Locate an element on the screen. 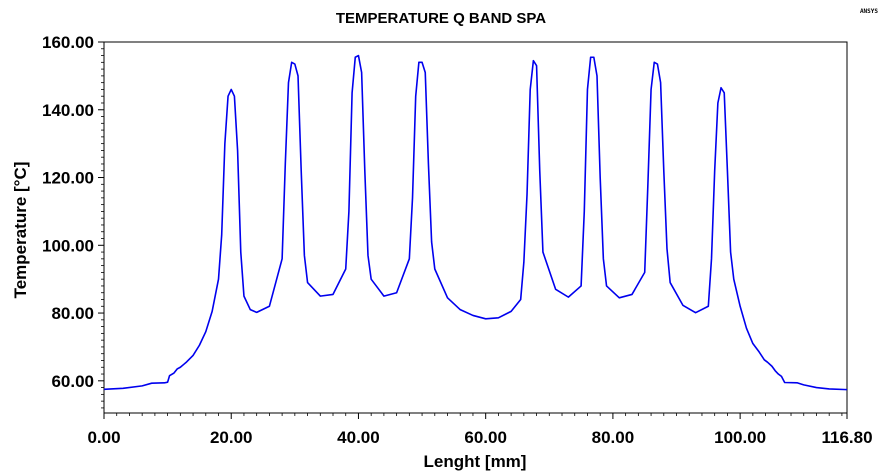 This screenshot has height=474, width=882. y-tick-label: 60.00 is located at coordinates (72, 381).